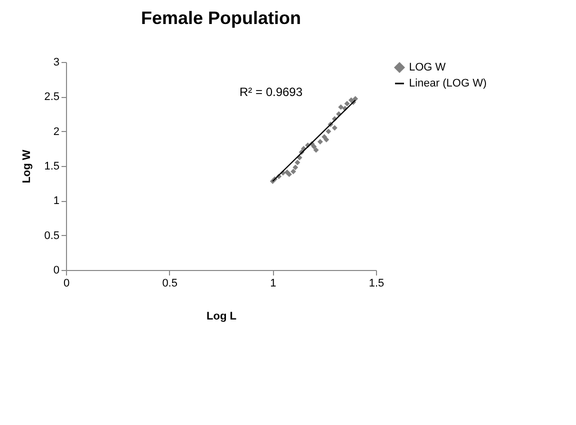  What do you see at coordinates (56, 132) in the screenshot?
I see `y-tick-label: 2` at bounding box center [56, 132].